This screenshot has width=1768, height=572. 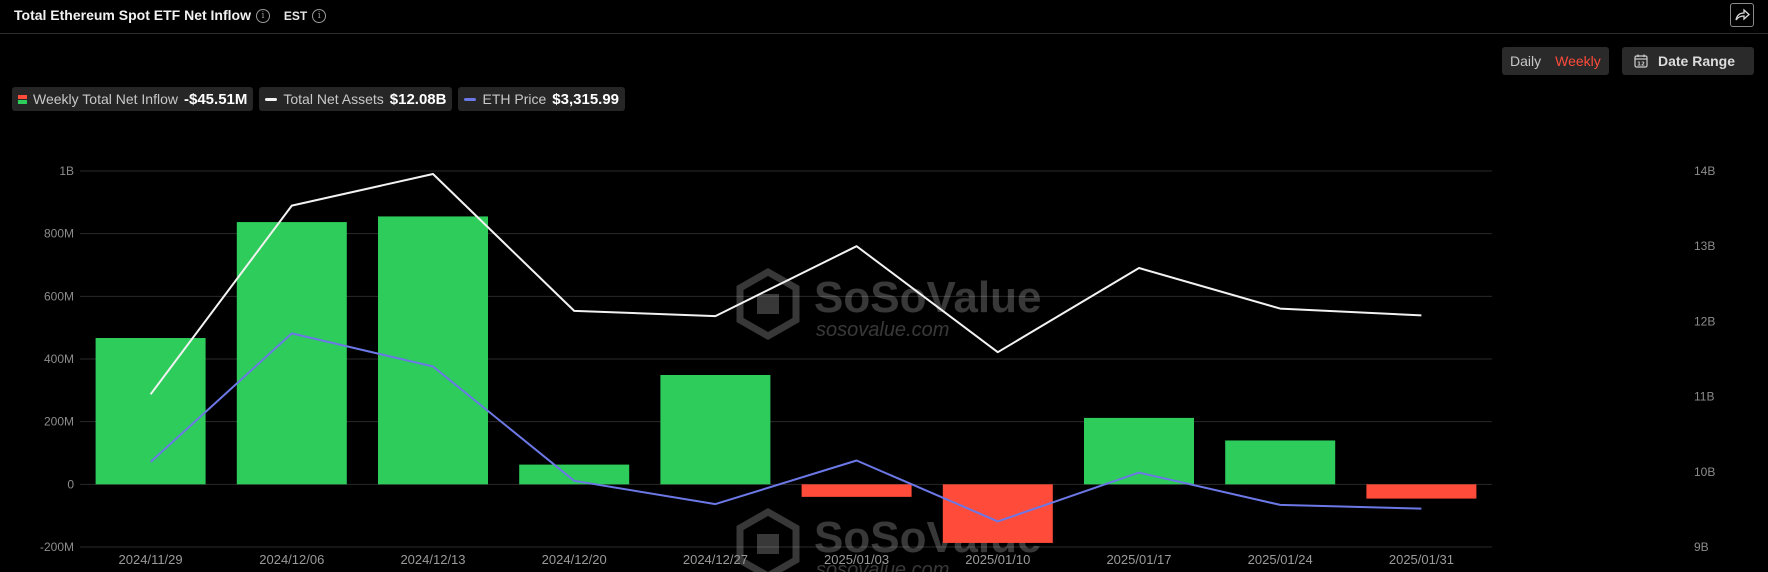 What do you see at coordinates (418, 99) in the screenshot?
I see `legend-assets-value: $12.08B` at bounding box center [418, 99].